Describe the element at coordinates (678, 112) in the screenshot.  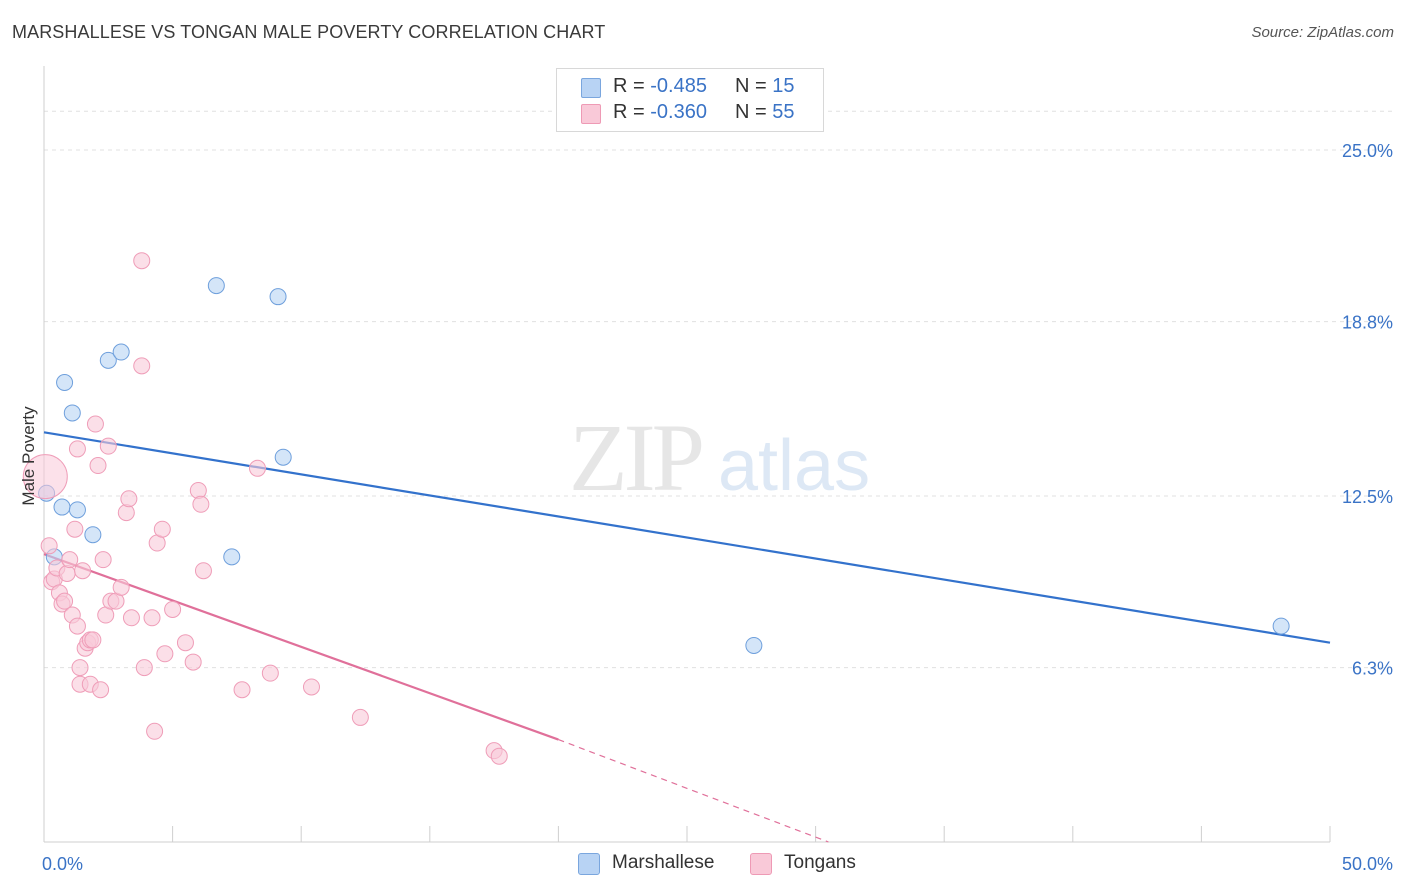
I see `r-value: -0.360` at that location.